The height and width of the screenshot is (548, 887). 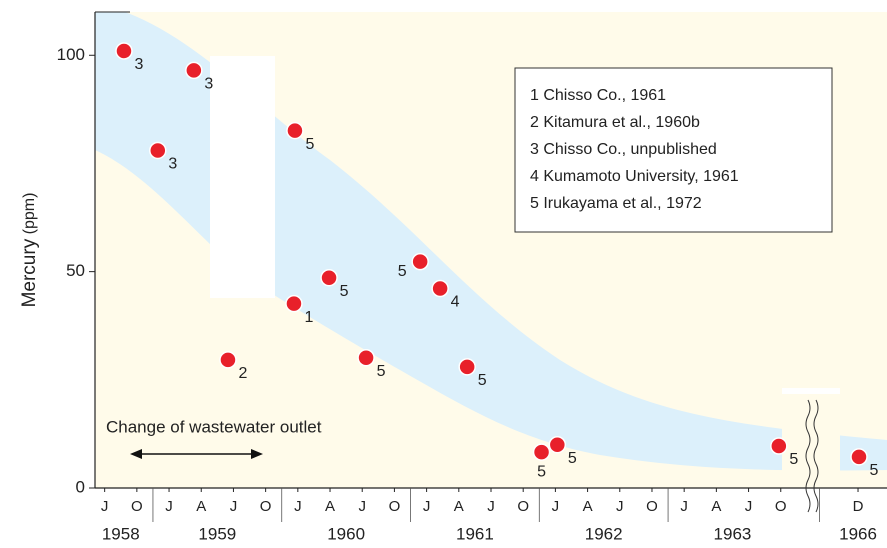 What do you see at coordinates (811, 391) in the screenshot?
I see `break-gap-top` at bounding box center [811, 391].